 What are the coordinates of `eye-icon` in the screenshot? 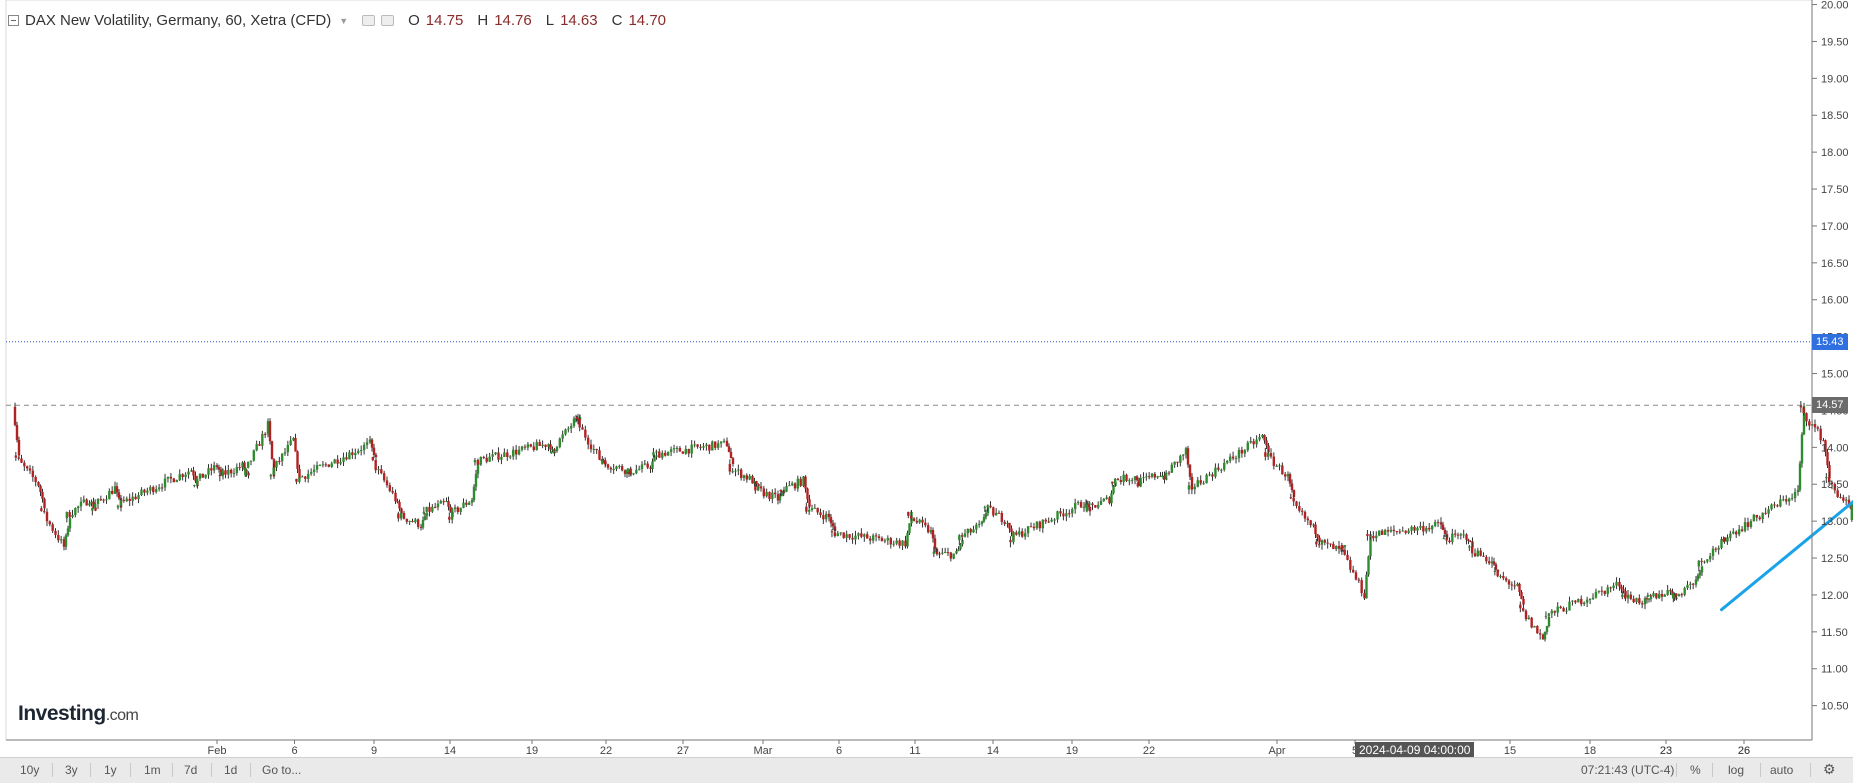 It's located at (368, 20).